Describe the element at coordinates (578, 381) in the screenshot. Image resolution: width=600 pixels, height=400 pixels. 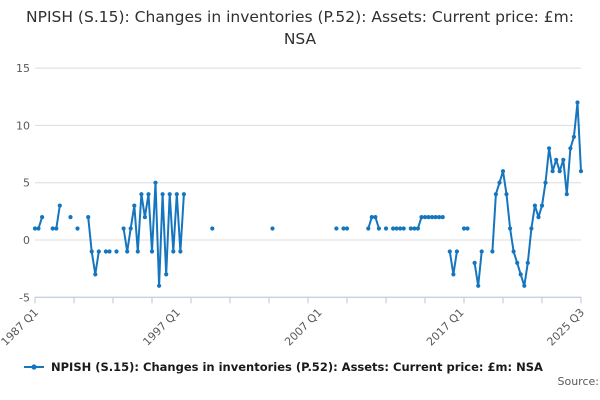
I see `source-label: Source:` at that location.